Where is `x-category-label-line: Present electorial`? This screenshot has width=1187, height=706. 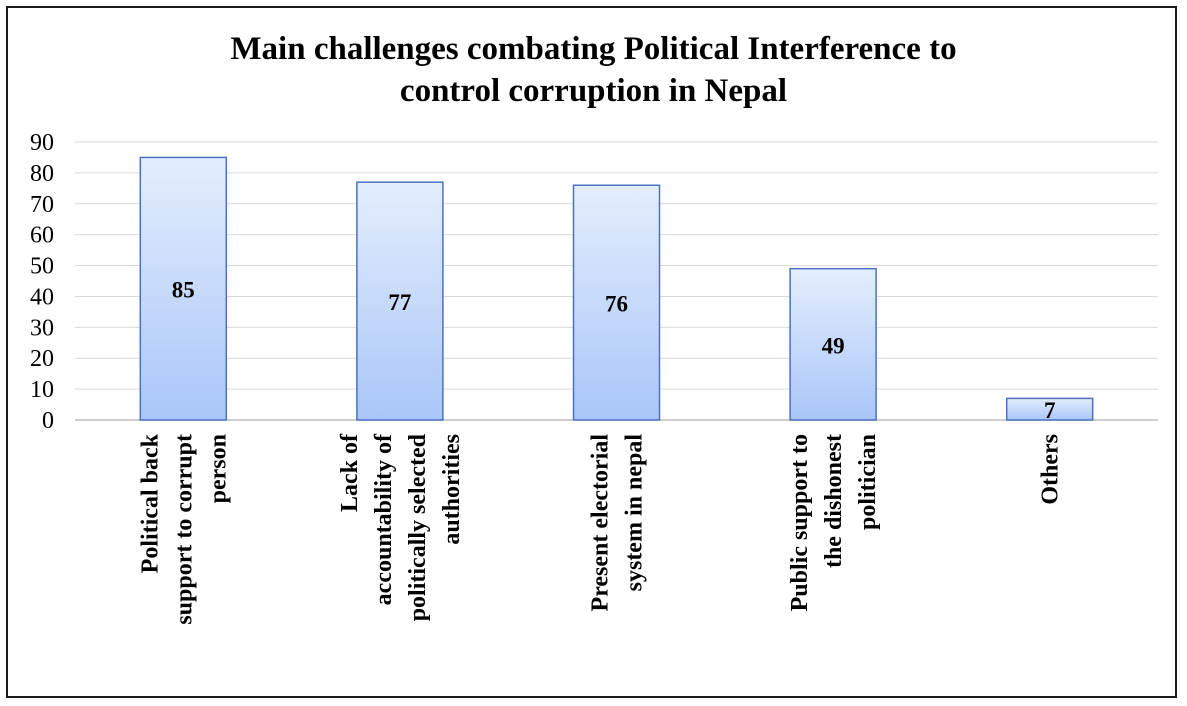 x-category-label-line: Present electorial is located at coordinates (601, 523).